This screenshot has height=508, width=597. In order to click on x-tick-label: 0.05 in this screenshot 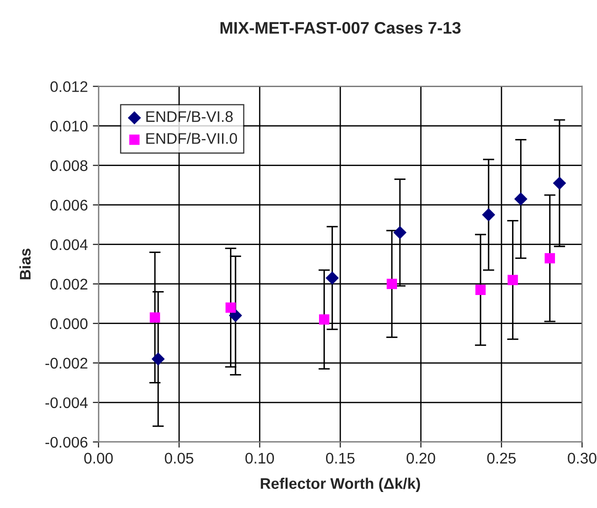, I will do `click(179, 458)`.